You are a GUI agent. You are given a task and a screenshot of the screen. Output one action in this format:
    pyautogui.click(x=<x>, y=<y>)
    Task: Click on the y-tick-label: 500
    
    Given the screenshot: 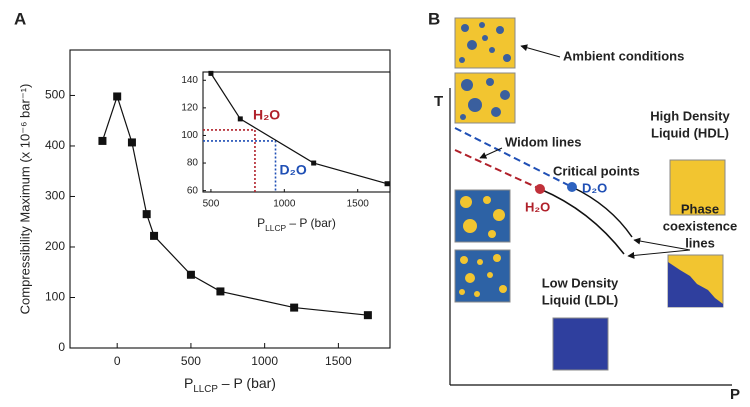 What is the action you would take?
    pyautogui.click(x=55, y=95)
    